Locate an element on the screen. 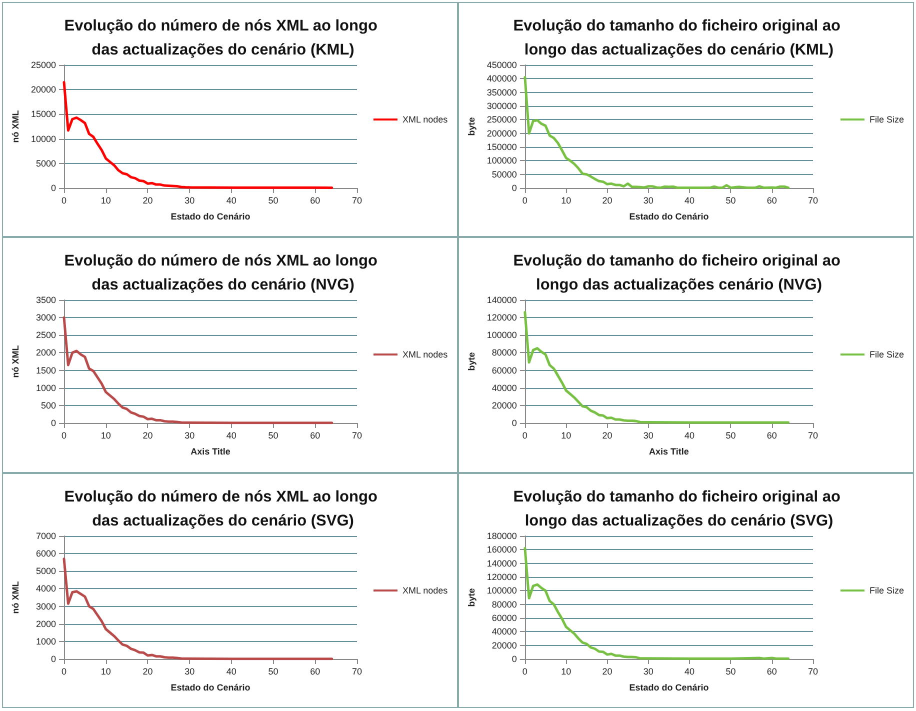  y-tick-label: 400000 is located at coordinates (501, 79).